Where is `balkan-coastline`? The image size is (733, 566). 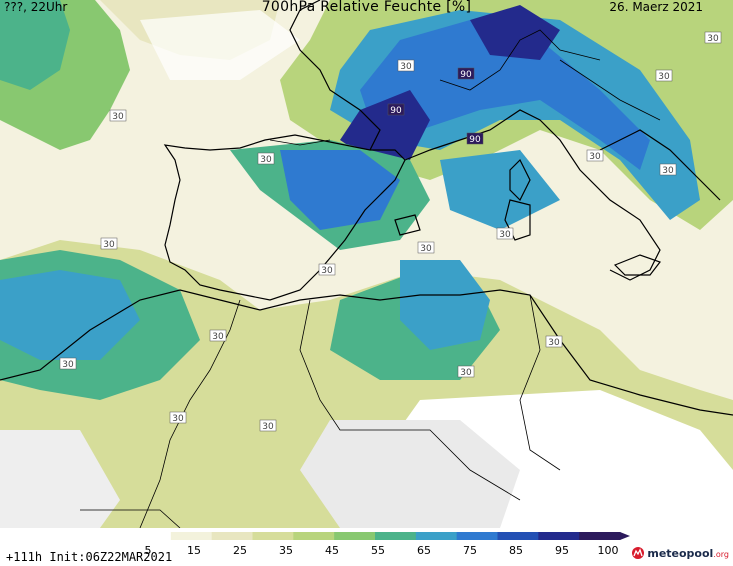 balkan-coastline is located at coordinates (660, 165).